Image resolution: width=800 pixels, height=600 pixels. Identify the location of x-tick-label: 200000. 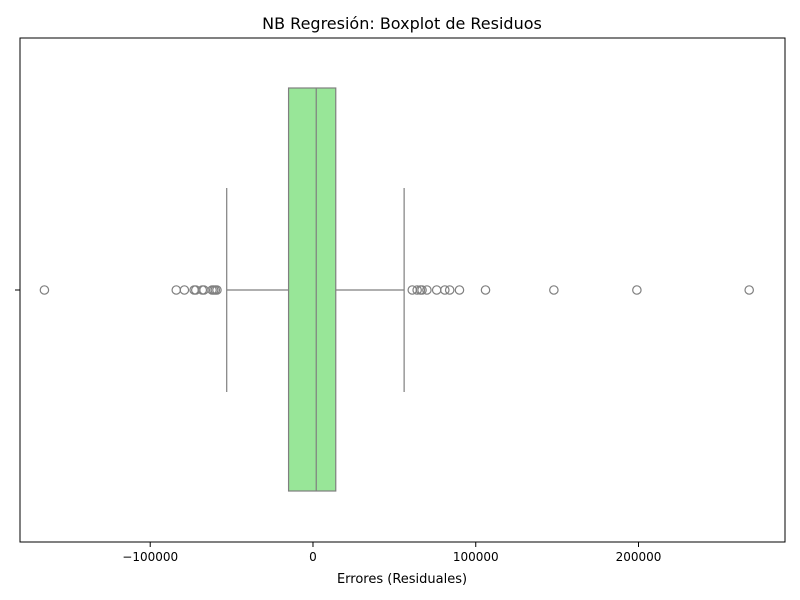
(639, 557).